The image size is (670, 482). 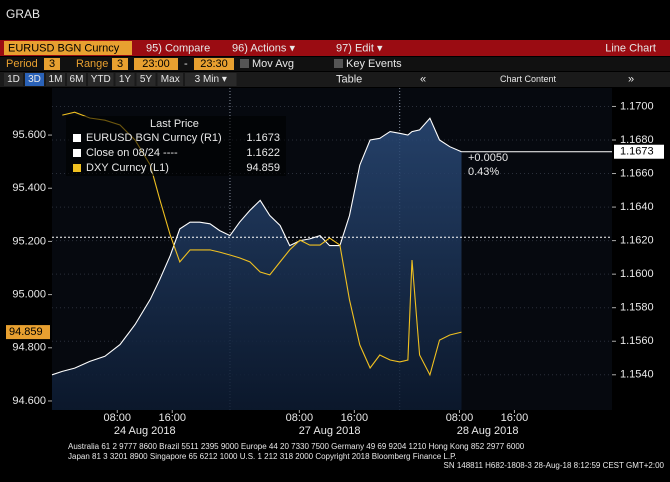 What do you see at coordinates (29, 348) in the screenshot?
I see `y-tick-label: 94.800` at bounding box center [29, 348].